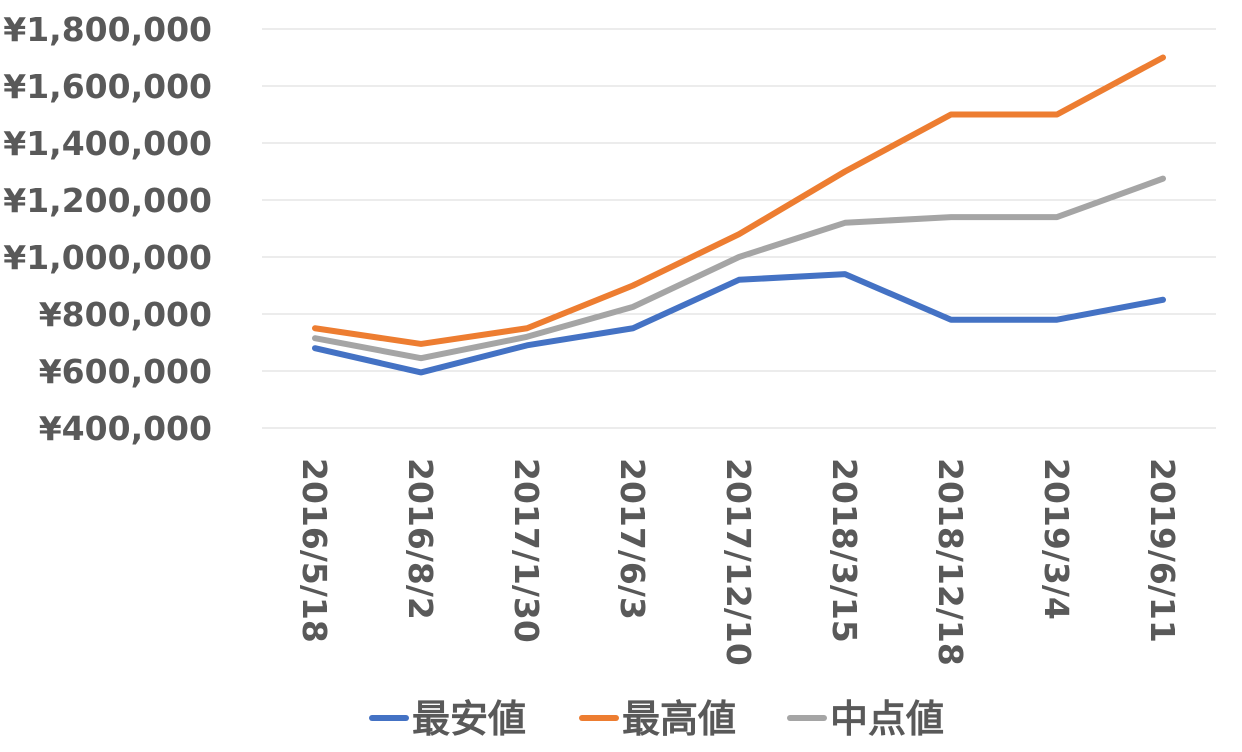 The height and width of the screenshot is (752, 1242). What do you see at coordinates (844, 550) in the screenshot?
I see `x-tick-label: 2018/3/15` at bounding box center [844, 550].